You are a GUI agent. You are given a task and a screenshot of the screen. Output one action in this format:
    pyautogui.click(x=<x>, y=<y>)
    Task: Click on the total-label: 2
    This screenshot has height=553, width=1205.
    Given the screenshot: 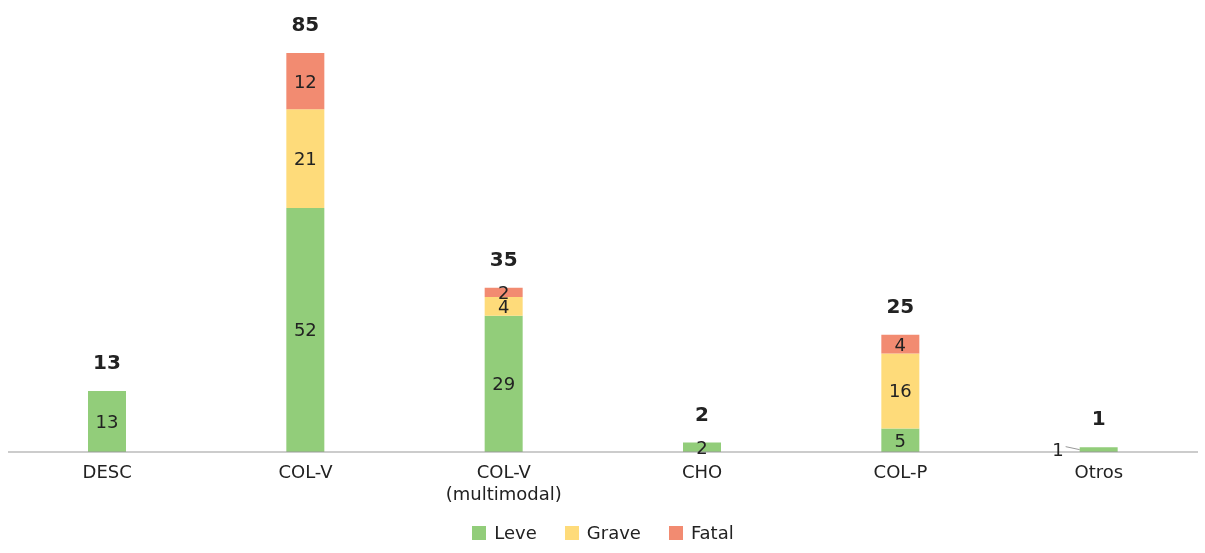 What is the action you would take?
    pyautogui.click(x=702, y=413)
    